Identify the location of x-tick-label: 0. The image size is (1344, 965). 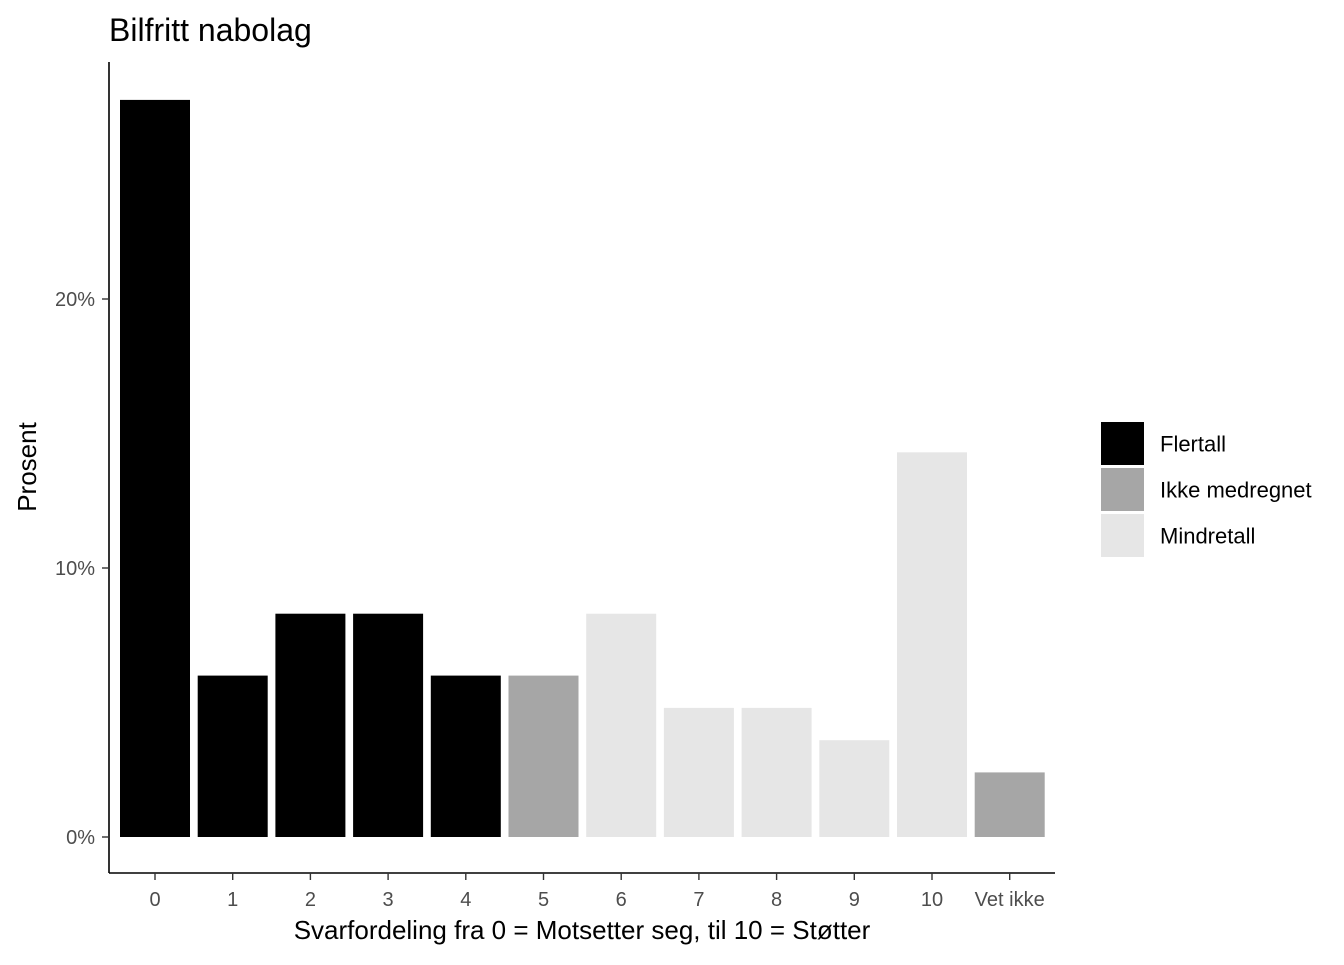
(154, 900).